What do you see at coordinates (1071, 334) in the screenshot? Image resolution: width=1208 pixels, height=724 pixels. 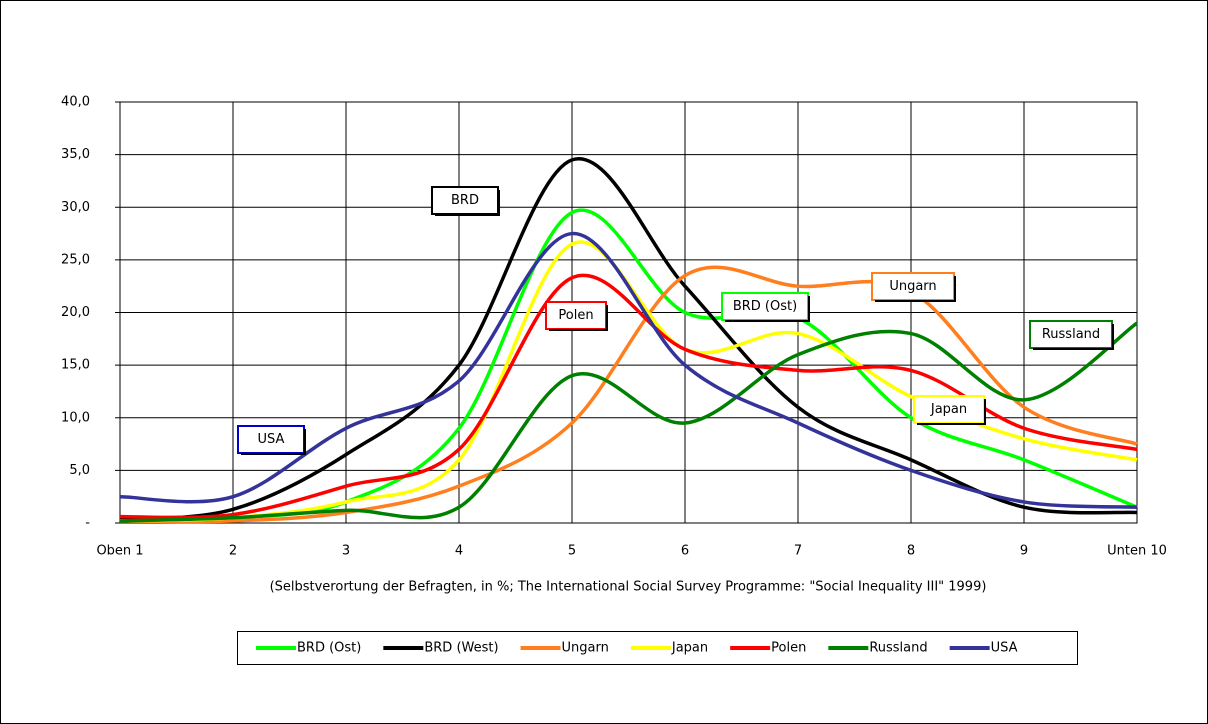 I see `annotation: Russland` at bounding box center [1071, 334].